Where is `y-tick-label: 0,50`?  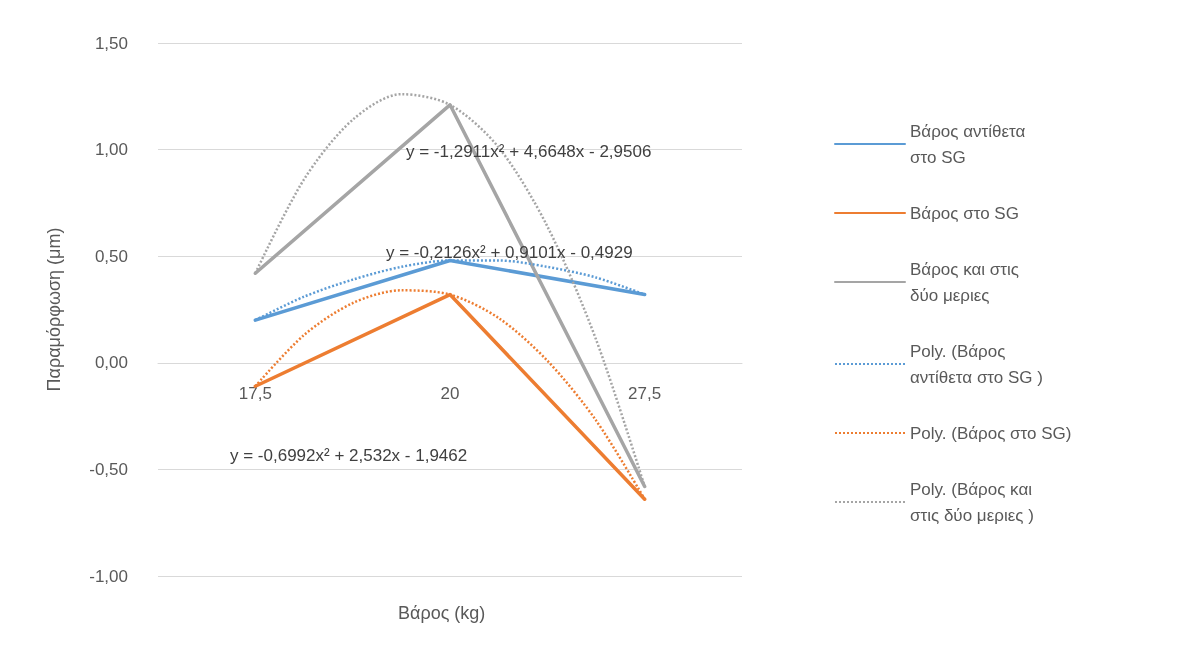
y-tick-label: 0,50 is located at coordinates (111, 256).